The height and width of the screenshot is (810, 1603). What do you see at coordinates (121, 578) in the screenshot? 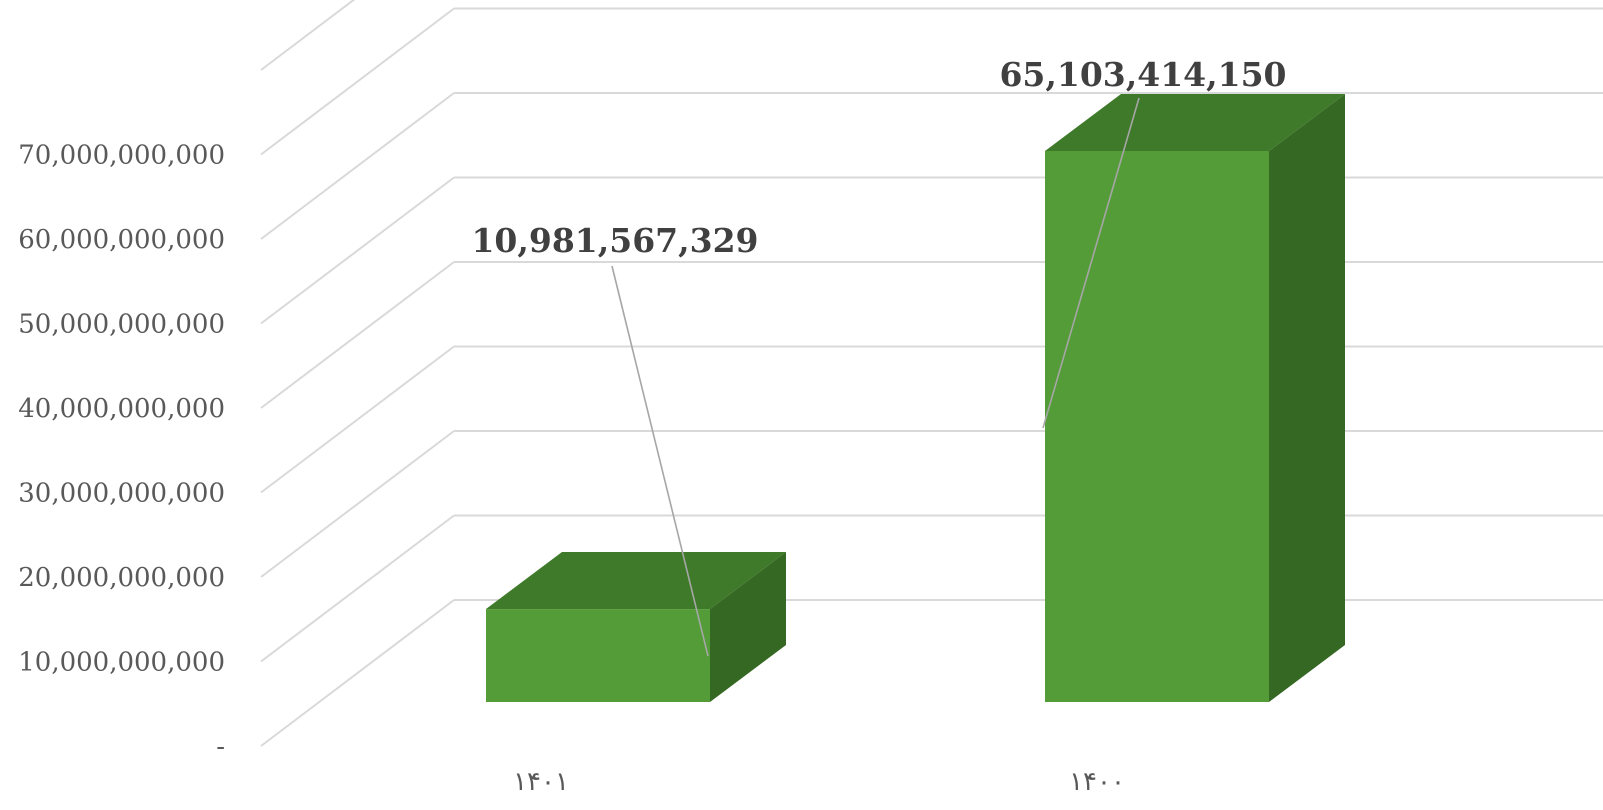
I see `y-tick-label: 20,000,000,000` at bounding box center [121, 578].